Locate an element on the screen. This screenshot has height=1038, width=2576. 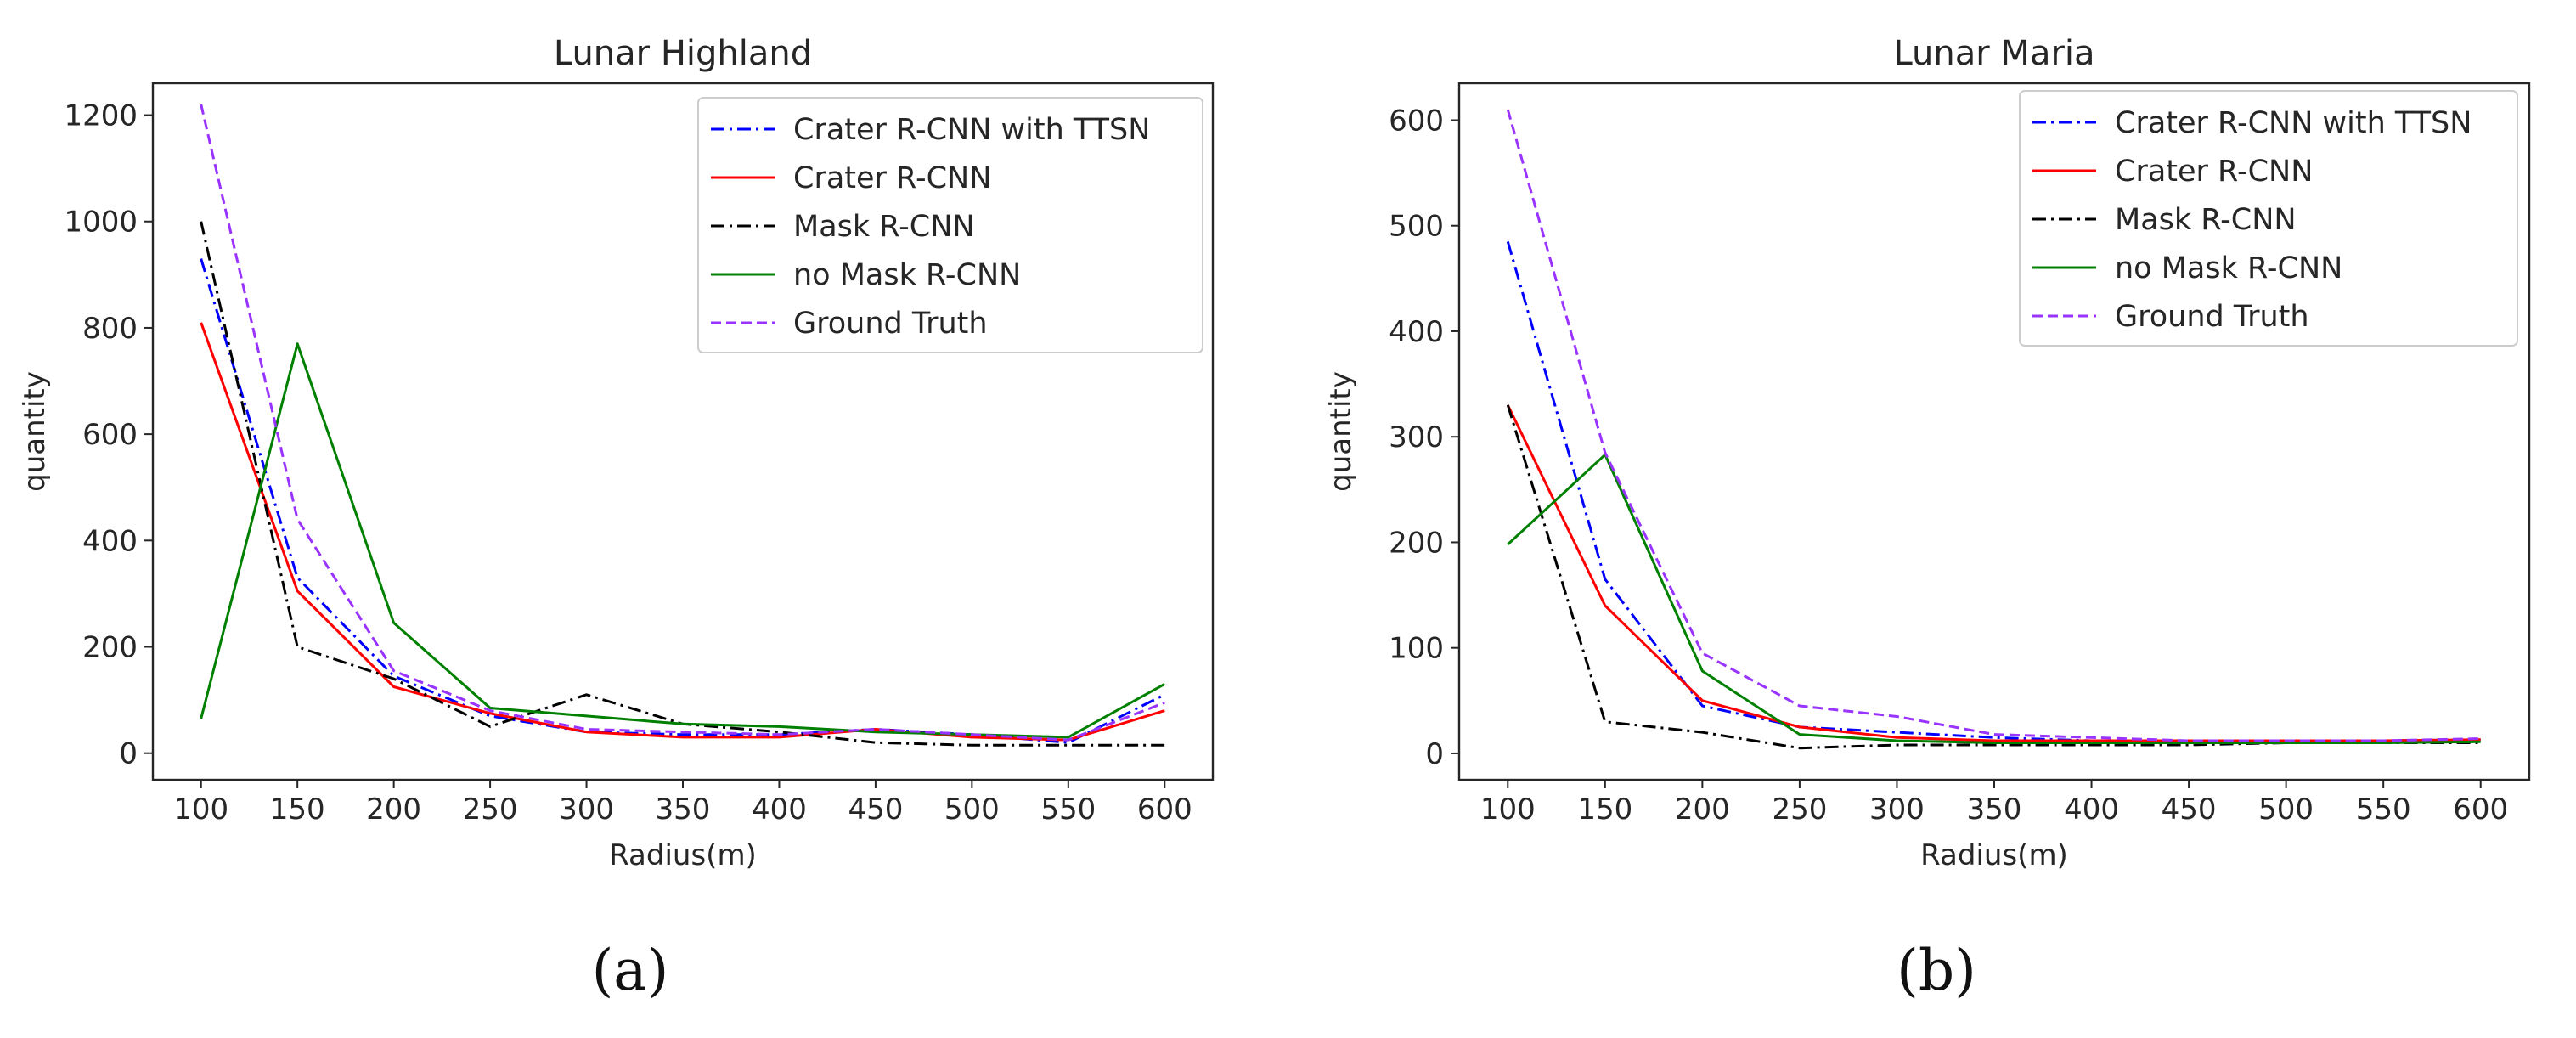
y-tick-label: 100 is located at coordinates (1416, 649).